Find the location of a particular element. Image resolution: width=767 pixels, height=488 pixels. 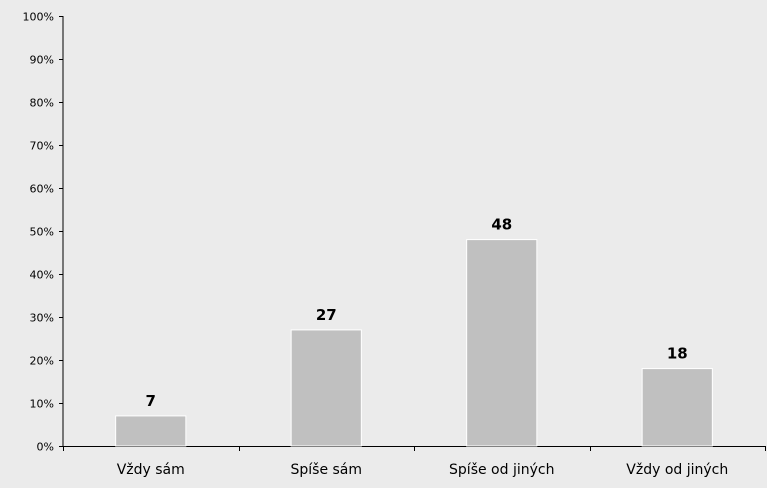

y-tick-label: 100% is located at coordinates (38, 17).